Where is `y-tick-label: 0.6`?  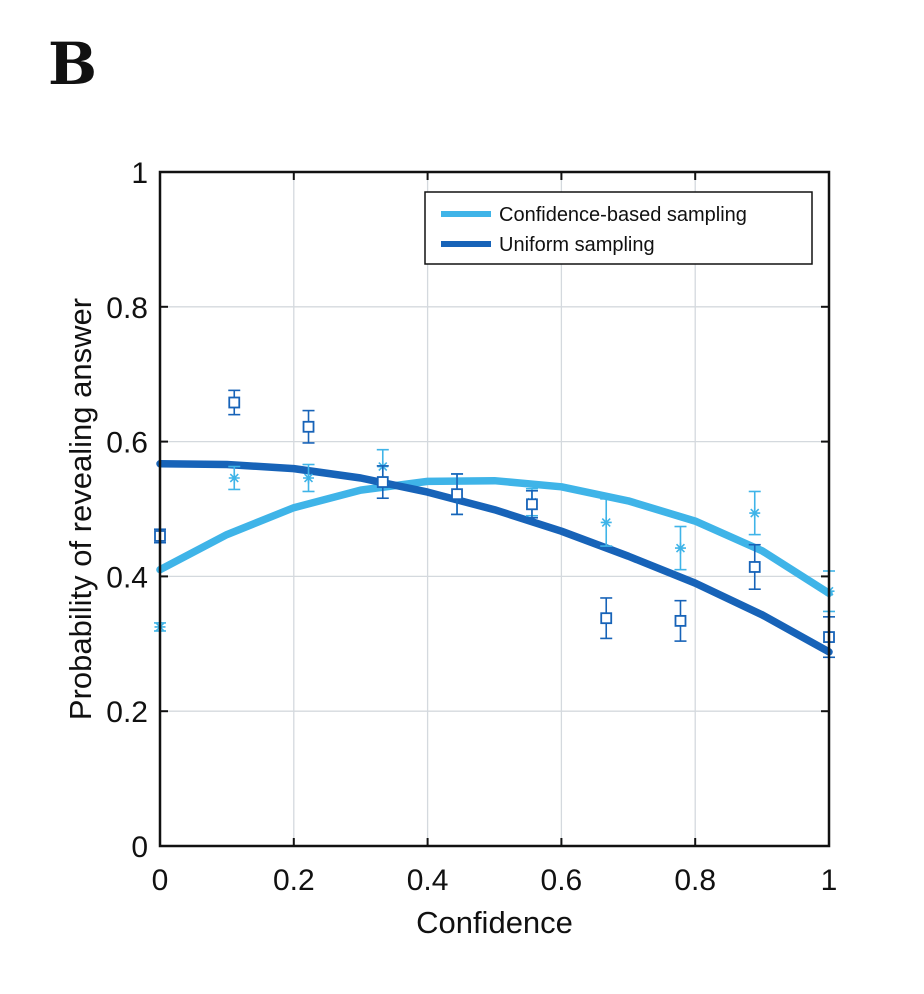
y-tick-label: 0.6 is located at coordinates (127, 443).